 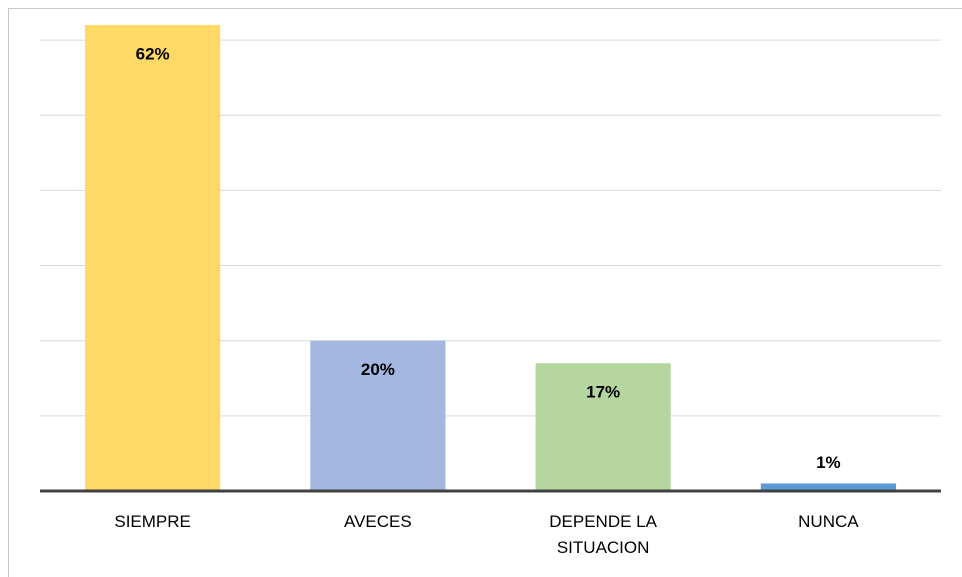 I want to click on data-label: 20%, so click(x=378, y=369).